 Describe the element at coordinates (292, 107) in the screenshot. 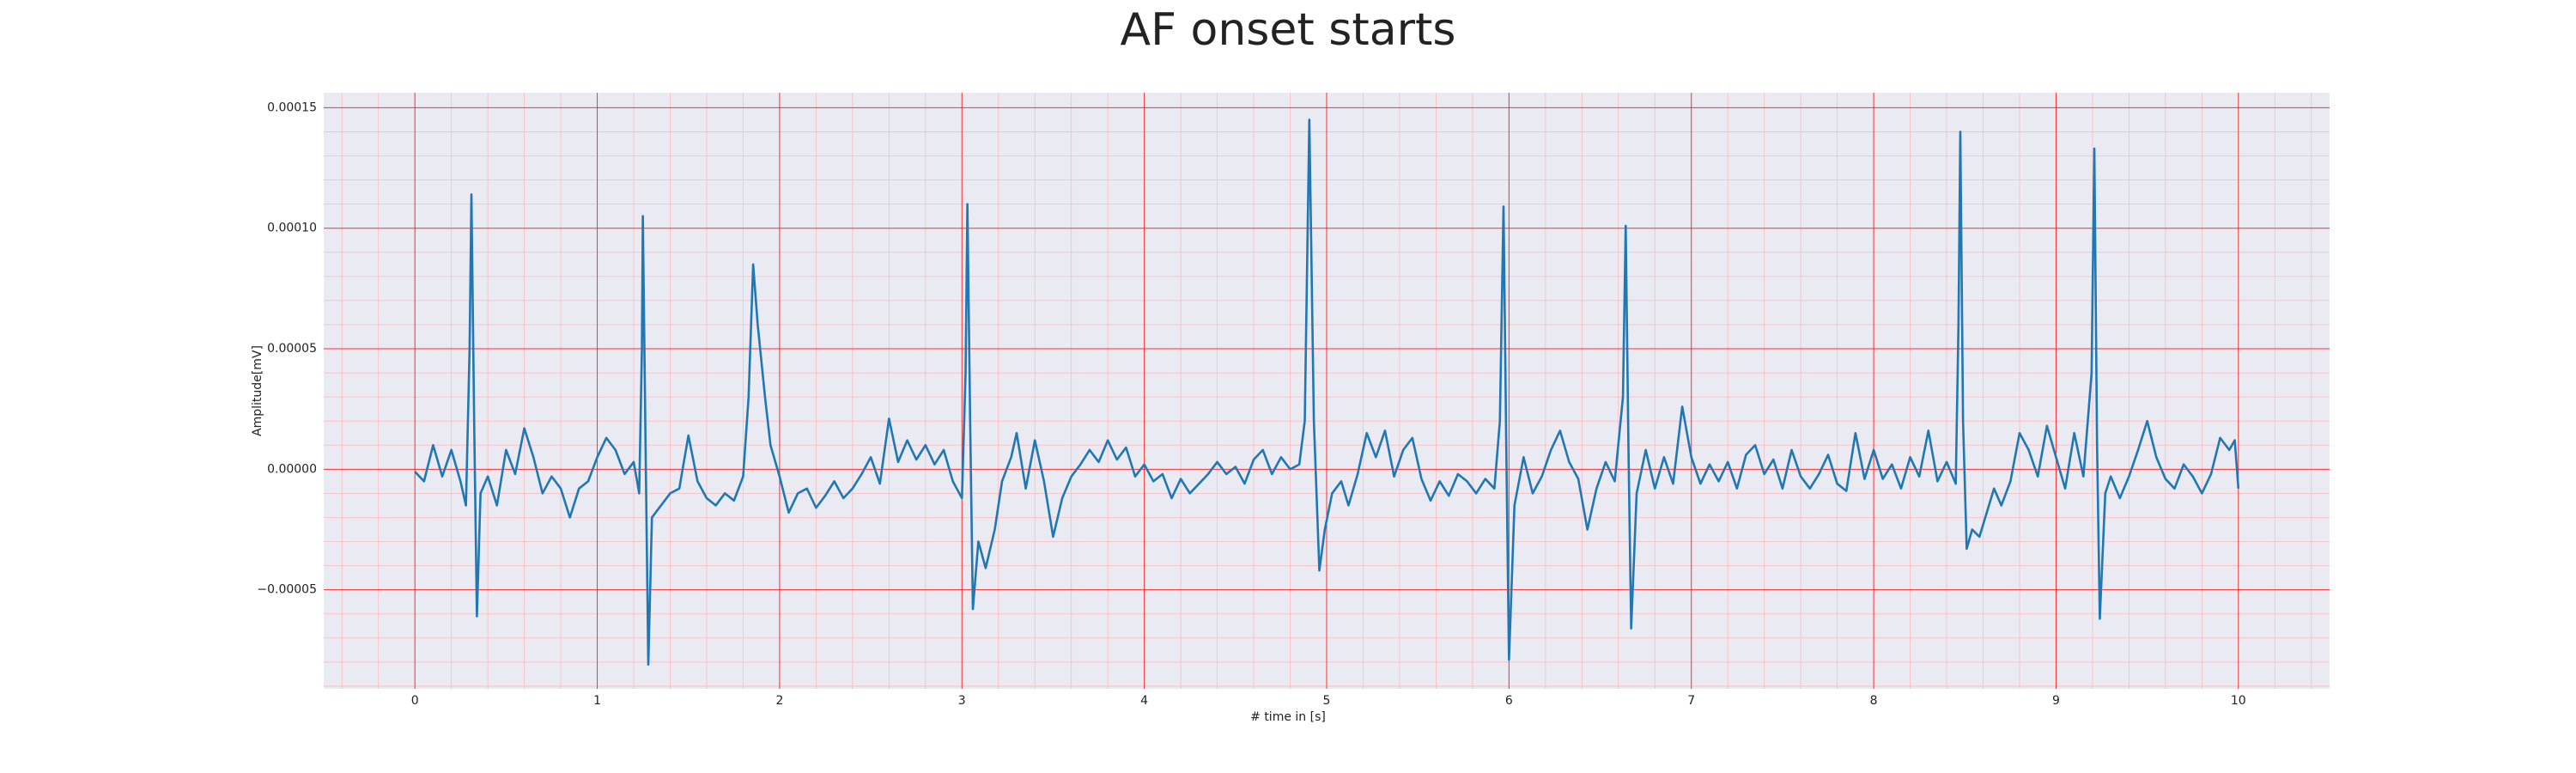

I see `y-tick-label: 0.00015` at that location.